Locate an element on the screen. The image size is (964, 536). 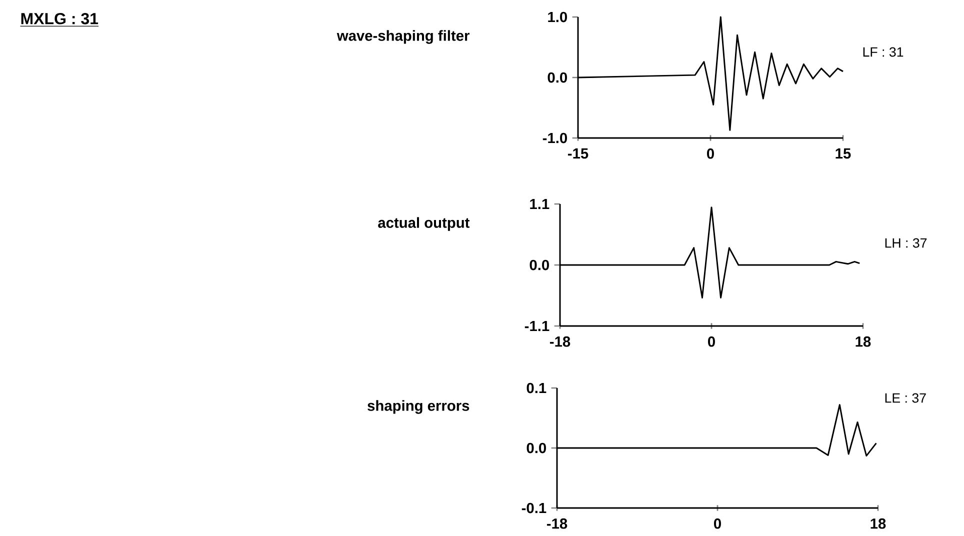
y-tick-label: -1.0 is located at coordinates (554, 138).